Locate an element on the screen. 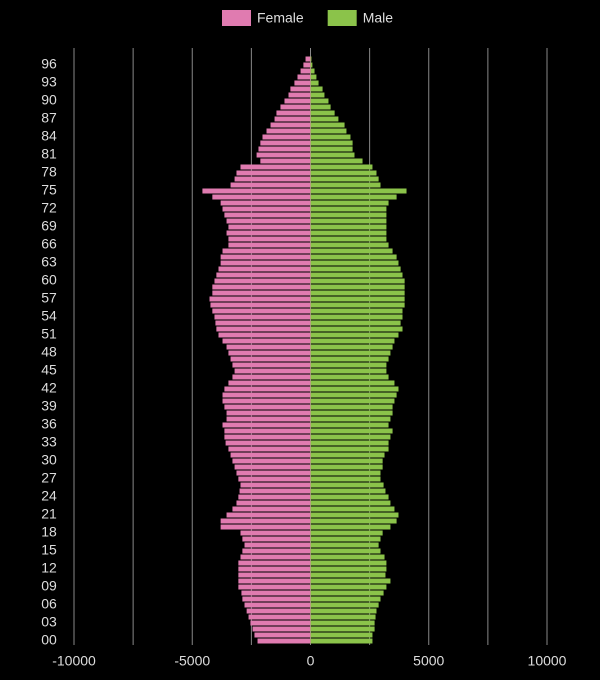  y-tick-label: 45 is located at coordinates (49, 370).